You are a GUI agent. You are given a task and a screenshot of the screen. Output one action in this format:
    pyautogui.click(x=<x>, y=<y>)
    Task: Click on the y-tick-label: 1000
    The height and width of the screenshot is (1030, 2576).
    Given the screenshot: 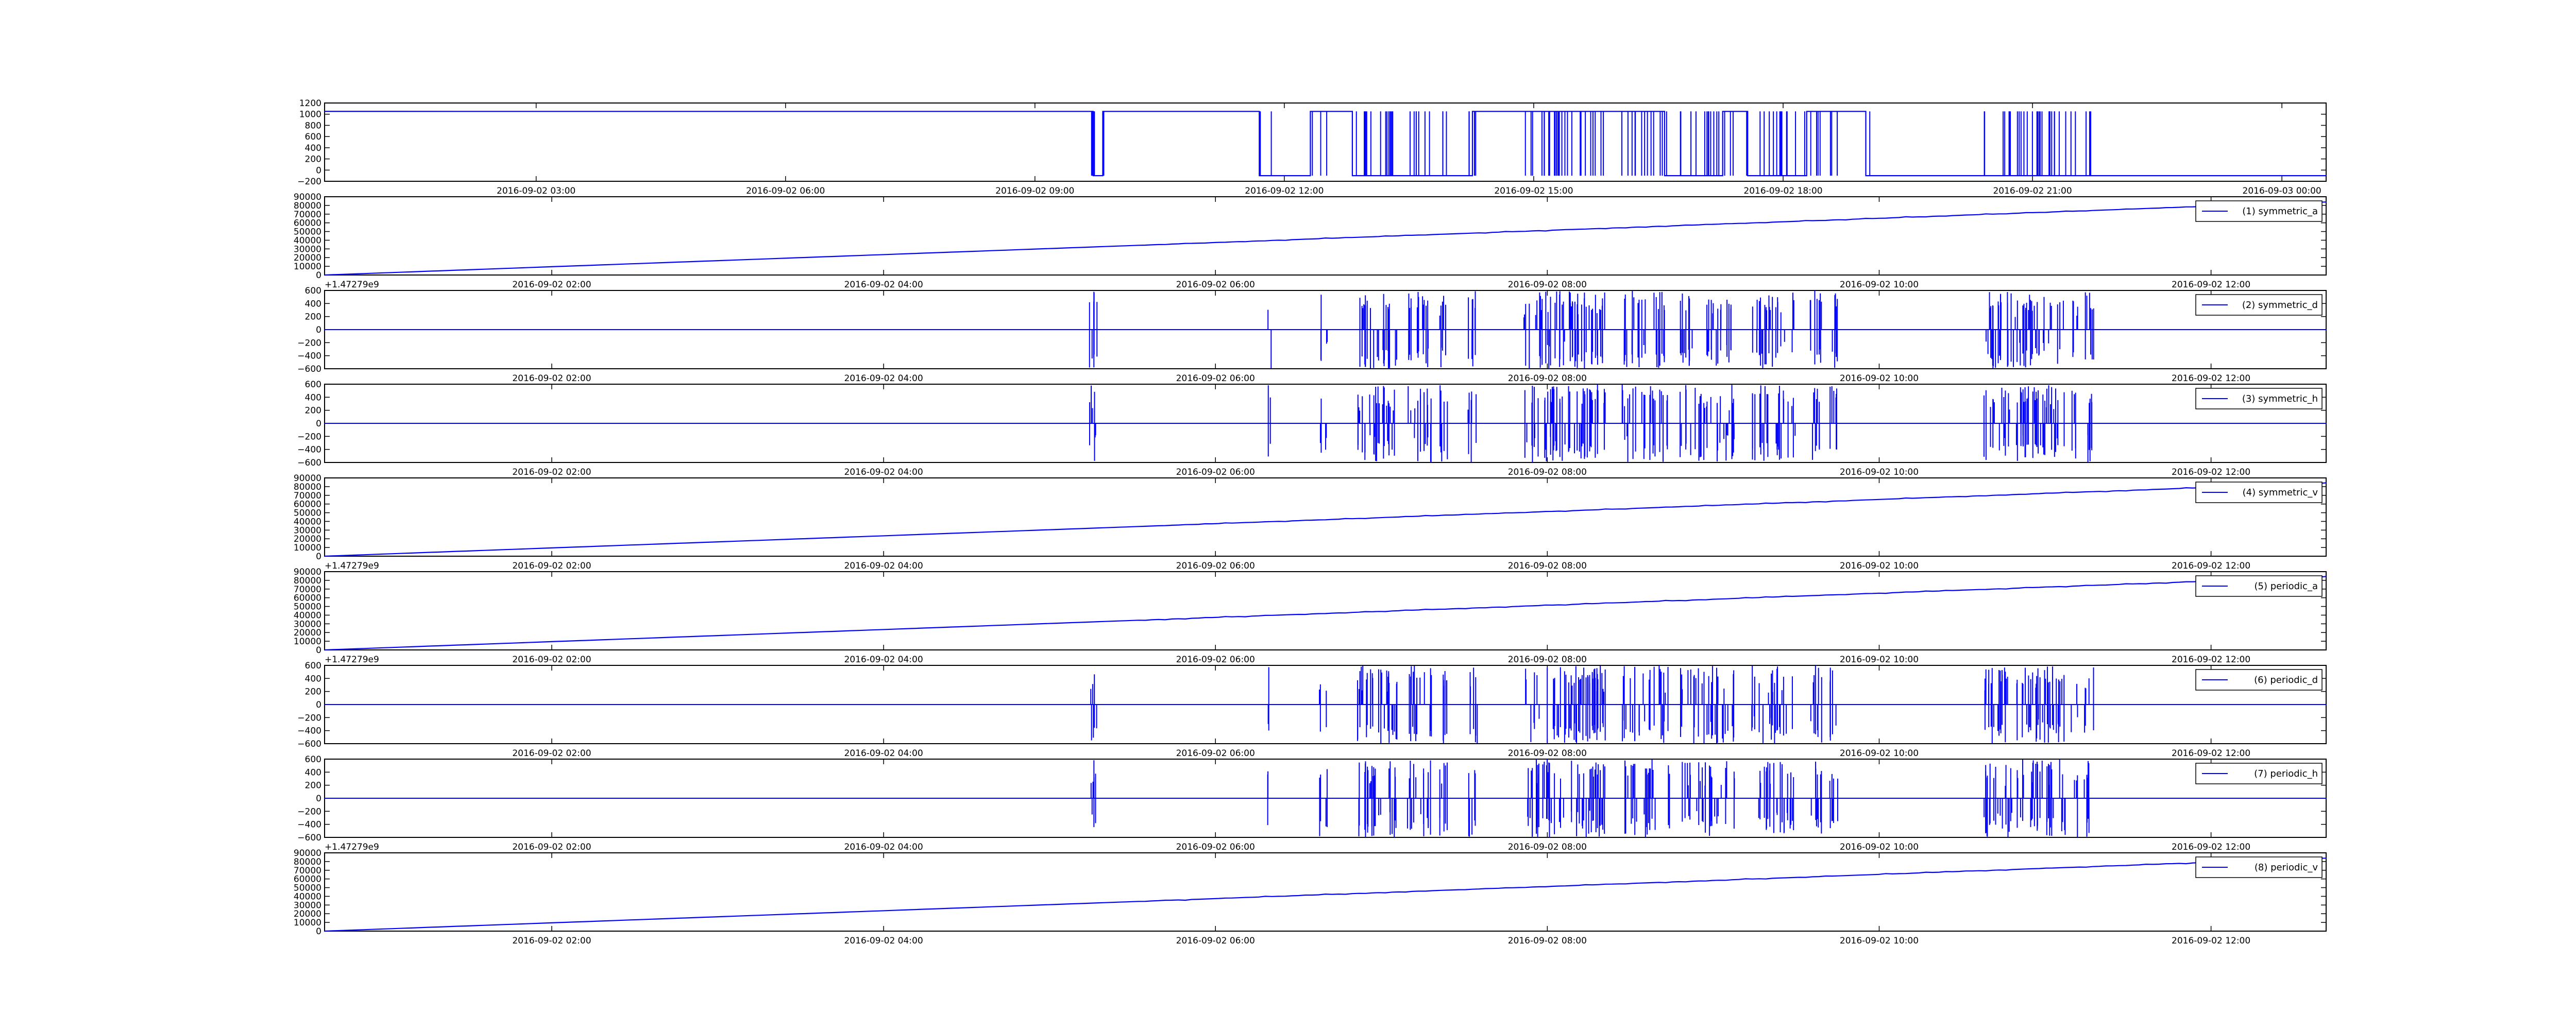 What is the action you would take?
    pyautogui.click(x=310, y=115)
    